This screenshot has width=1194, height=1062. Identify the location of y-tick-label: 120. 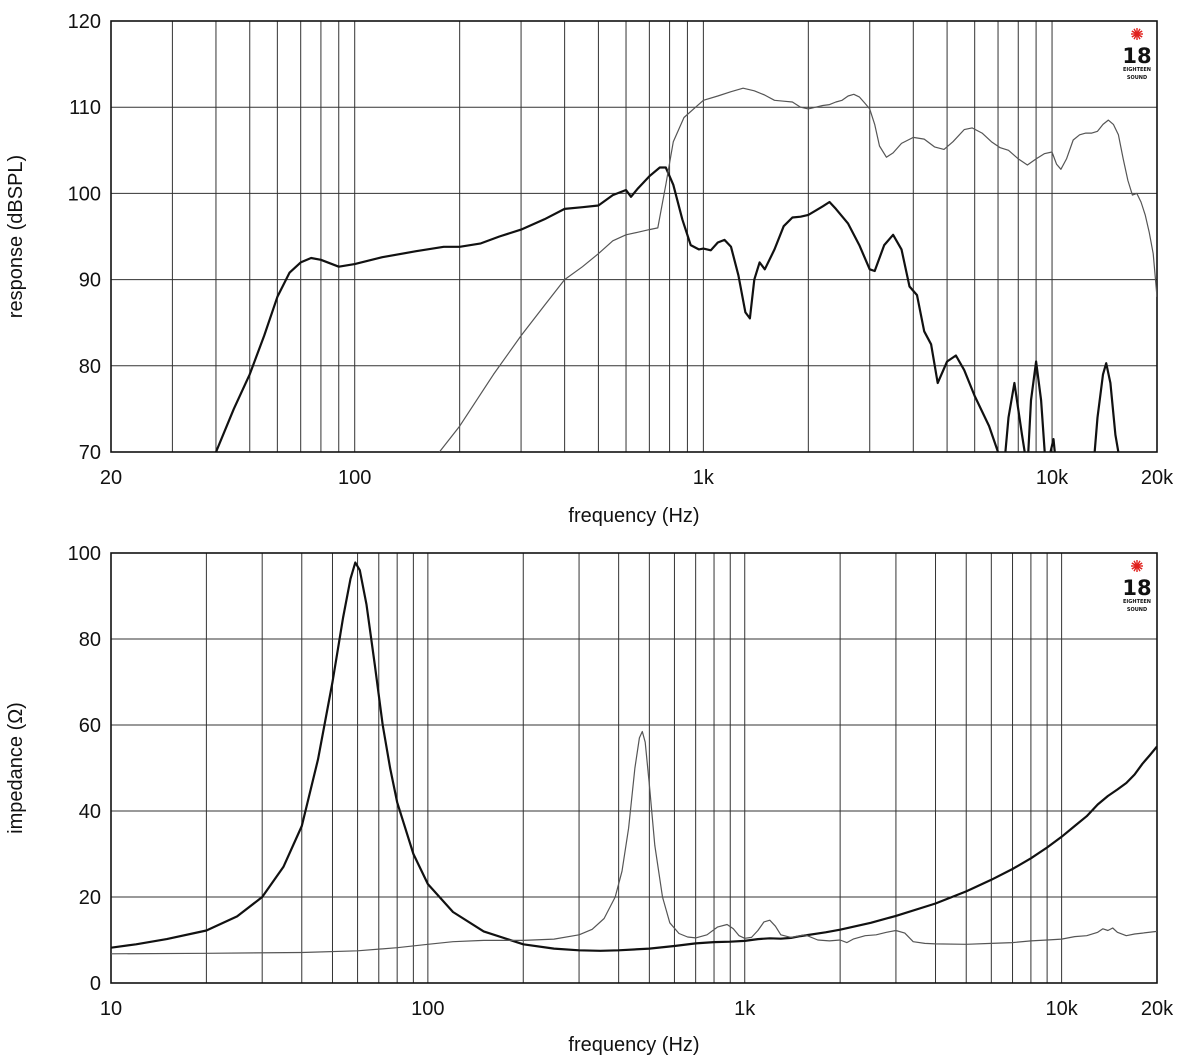
(84, 22).